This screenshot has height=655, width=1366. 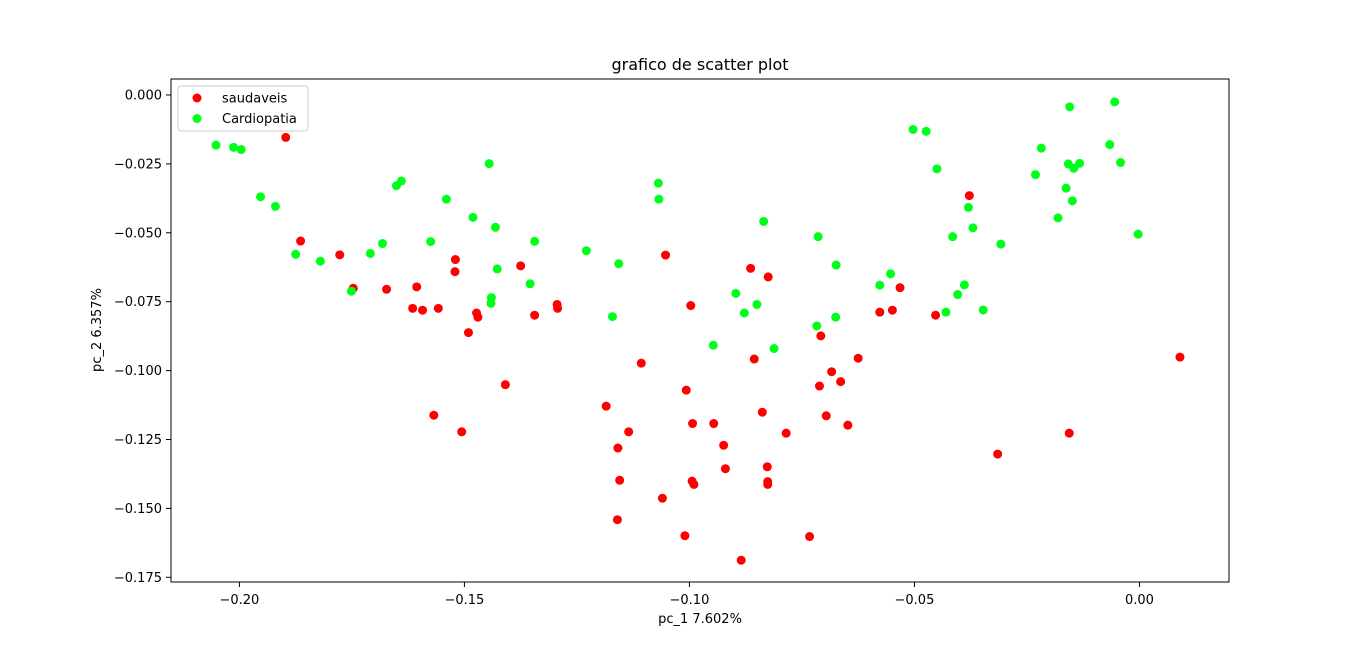 I want to click on legend-marker-cardiopatia, so click(x=197, y=118).